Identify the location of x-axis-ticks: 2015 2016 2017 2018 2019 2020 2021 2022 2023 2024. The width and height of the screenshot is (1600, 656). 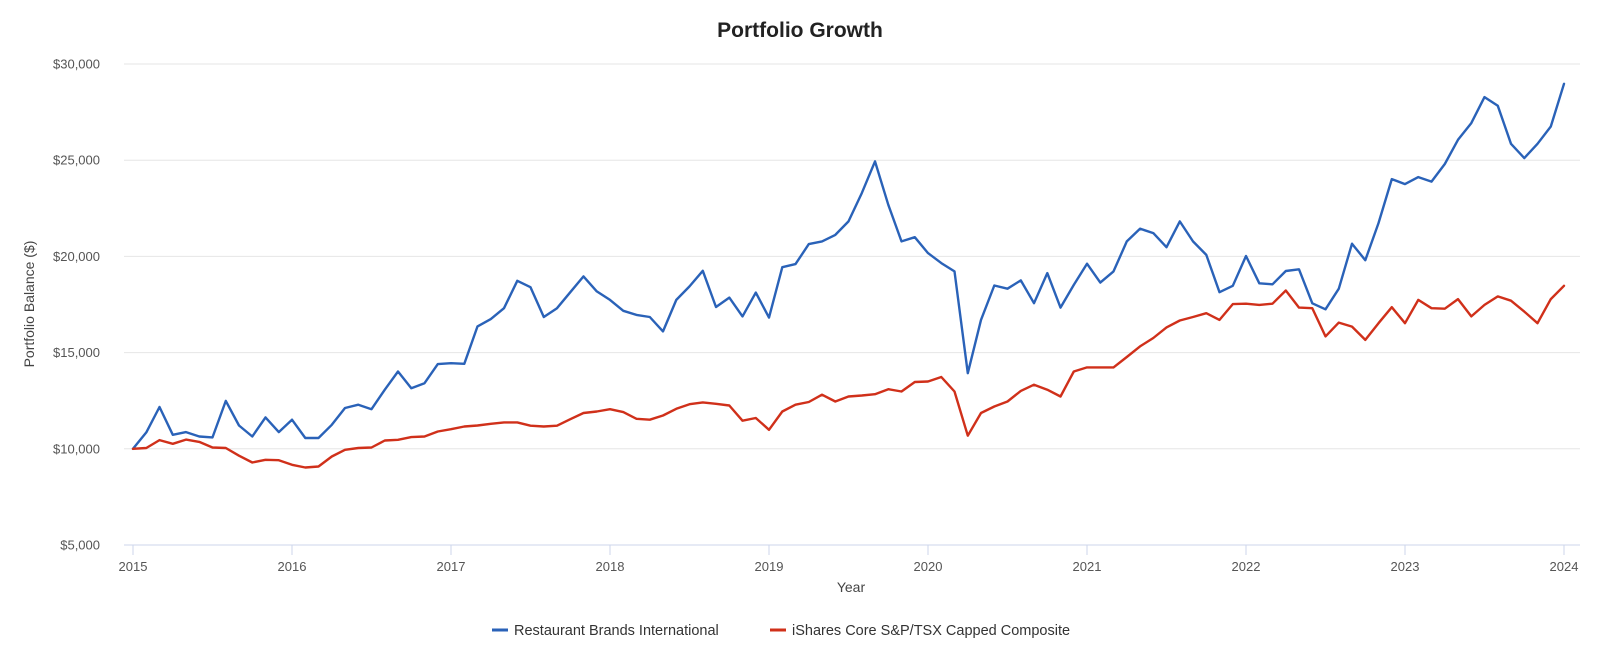
(849, 559).